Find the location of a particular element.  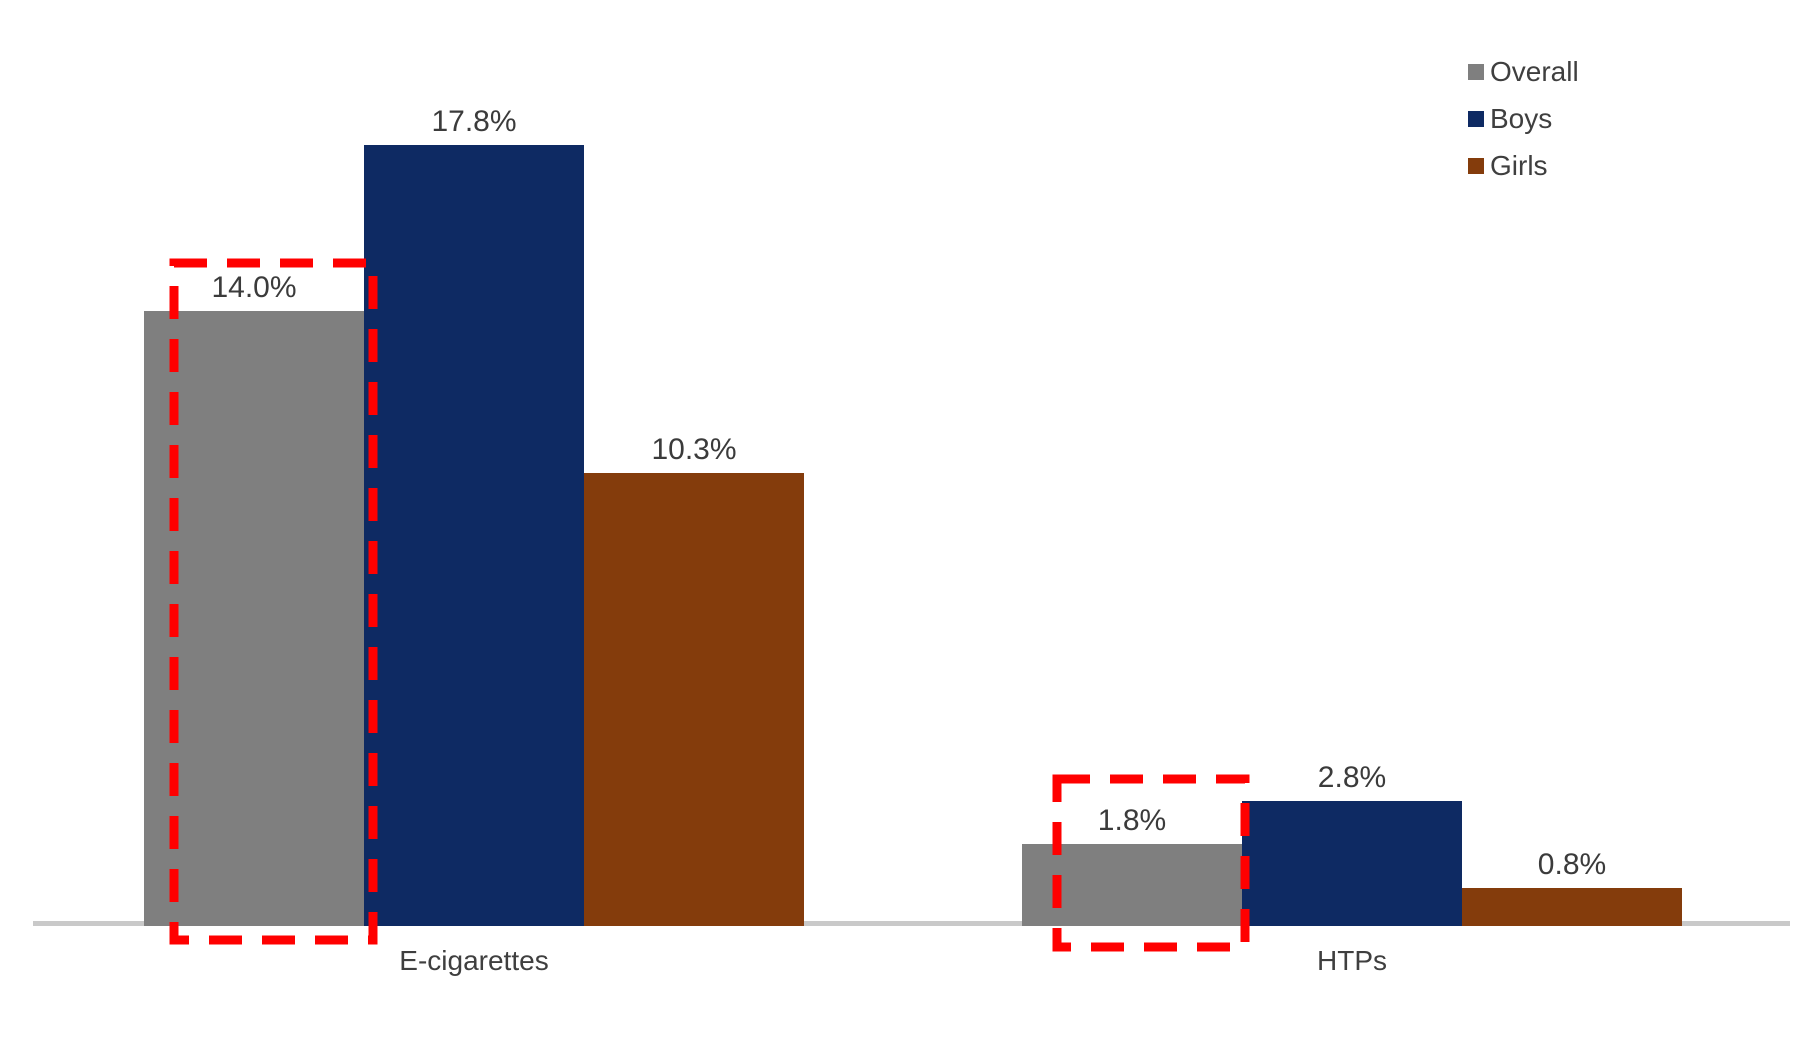

bar-girls-e-cigarettes is located at coordinates (694, 699).